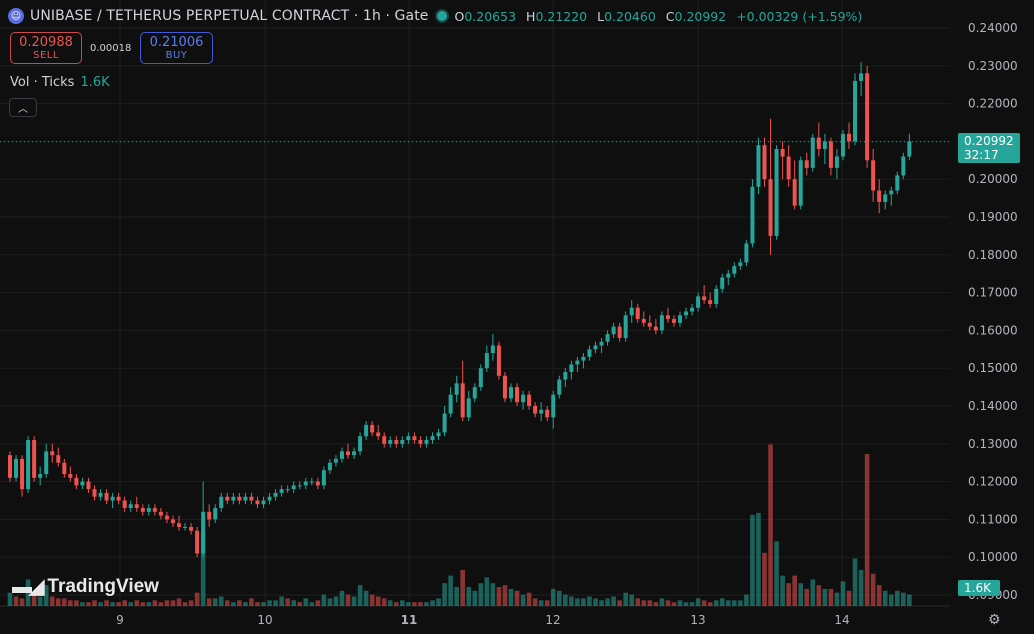 The width and height of the screenshot is (1034, 634). Describe the element at coordinates (993, 406) in the screenshot. I see `y-tick-label: 0.14000` at that location.